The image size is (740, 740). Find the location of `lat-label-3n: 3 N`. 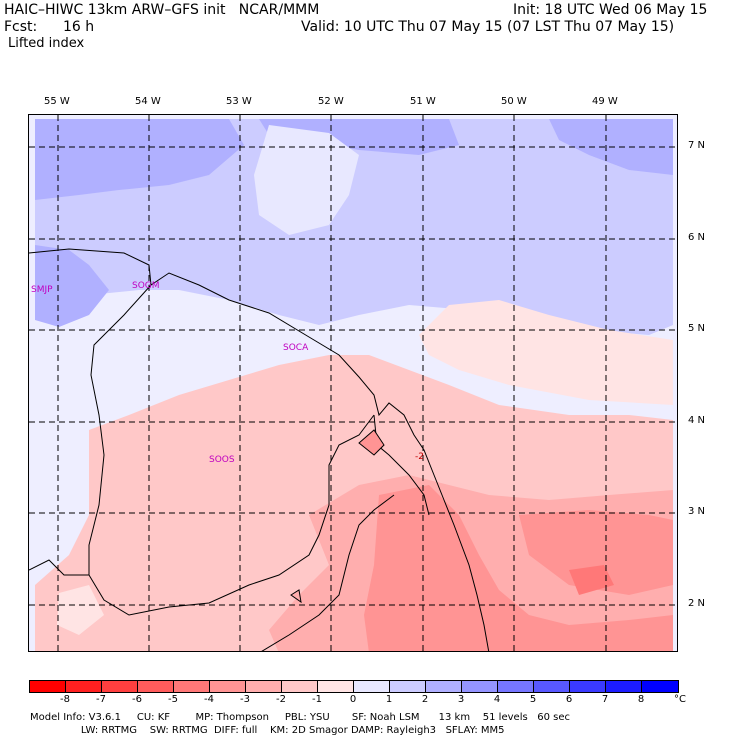

lat-label-3n: 3 N is located at coordinates (697, 511).